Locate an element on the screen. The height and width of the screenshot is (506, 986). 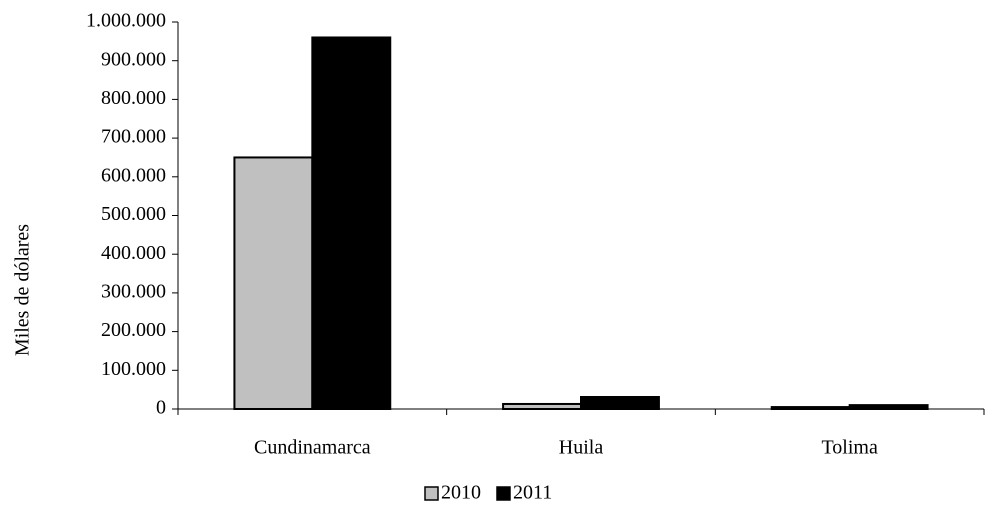
y-tick-label: 700.000 is located at coordinates (133, 137).